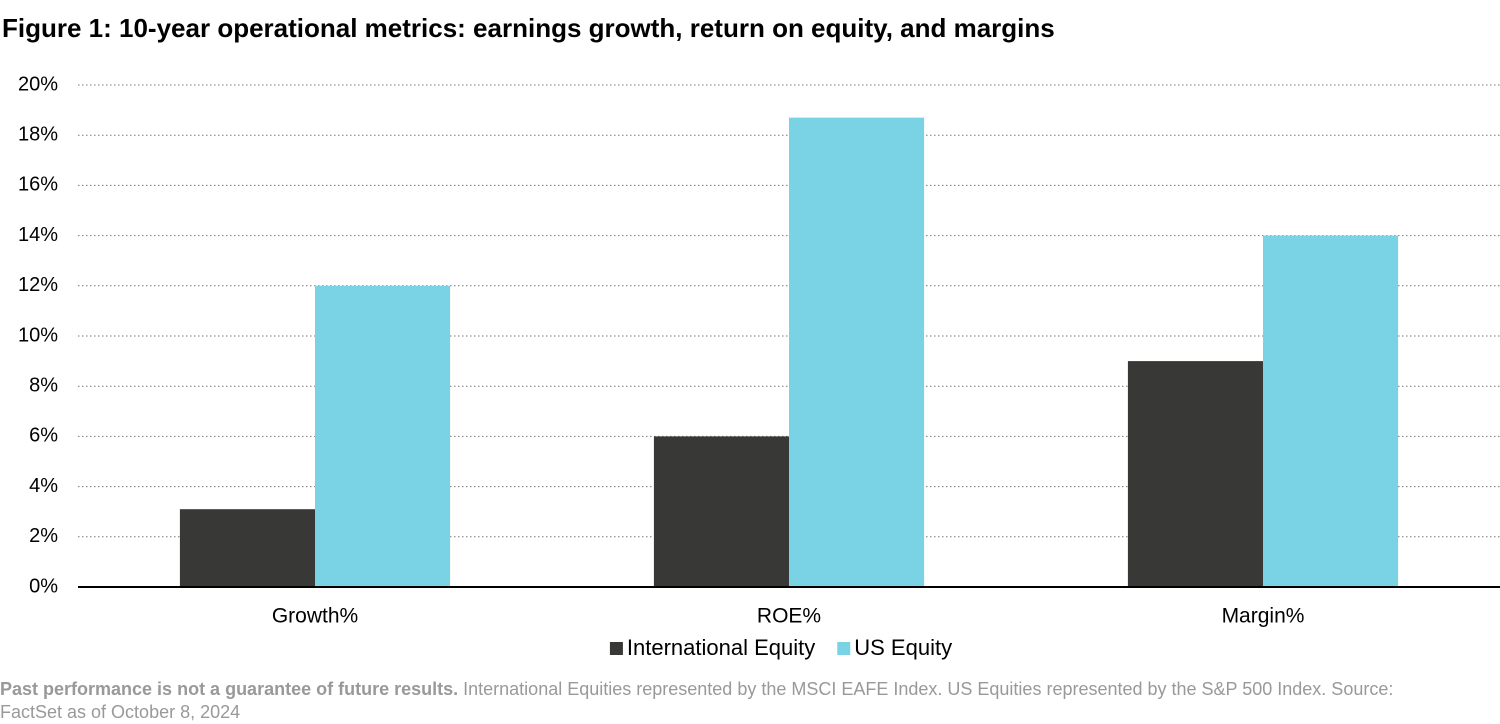 The height and width of the screenshot is (724, 1500). Describe the element at coordinates (38, 134) in the screenshot. I see `y-tick-label: 18%` at that location.